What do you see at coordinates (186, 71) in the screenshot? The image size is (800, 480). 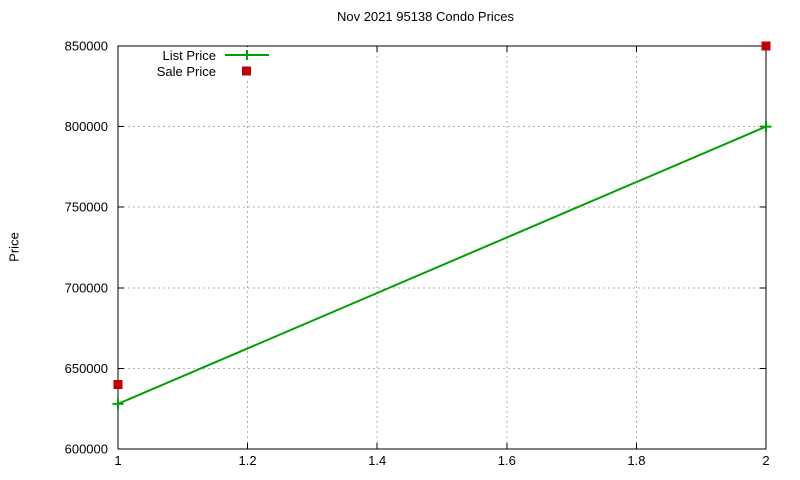 I see `legend-label-sale-price: Sale Price` at bounding box center [186, 71].